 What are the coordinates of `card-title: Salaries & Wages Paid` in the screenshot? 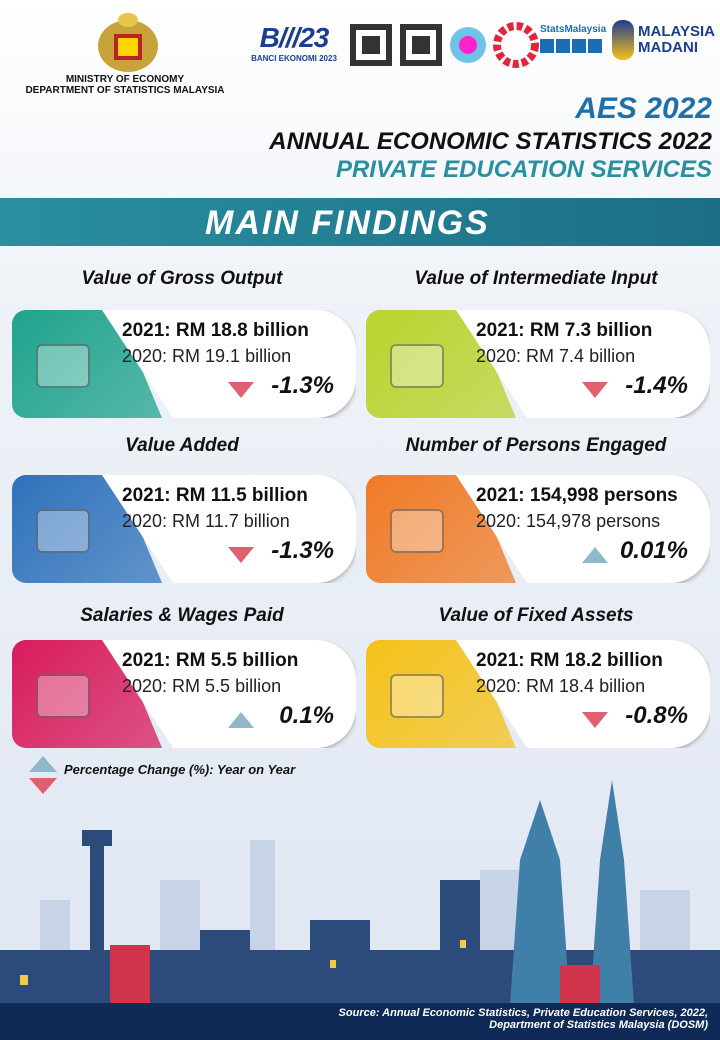 It's located at (182, 615).